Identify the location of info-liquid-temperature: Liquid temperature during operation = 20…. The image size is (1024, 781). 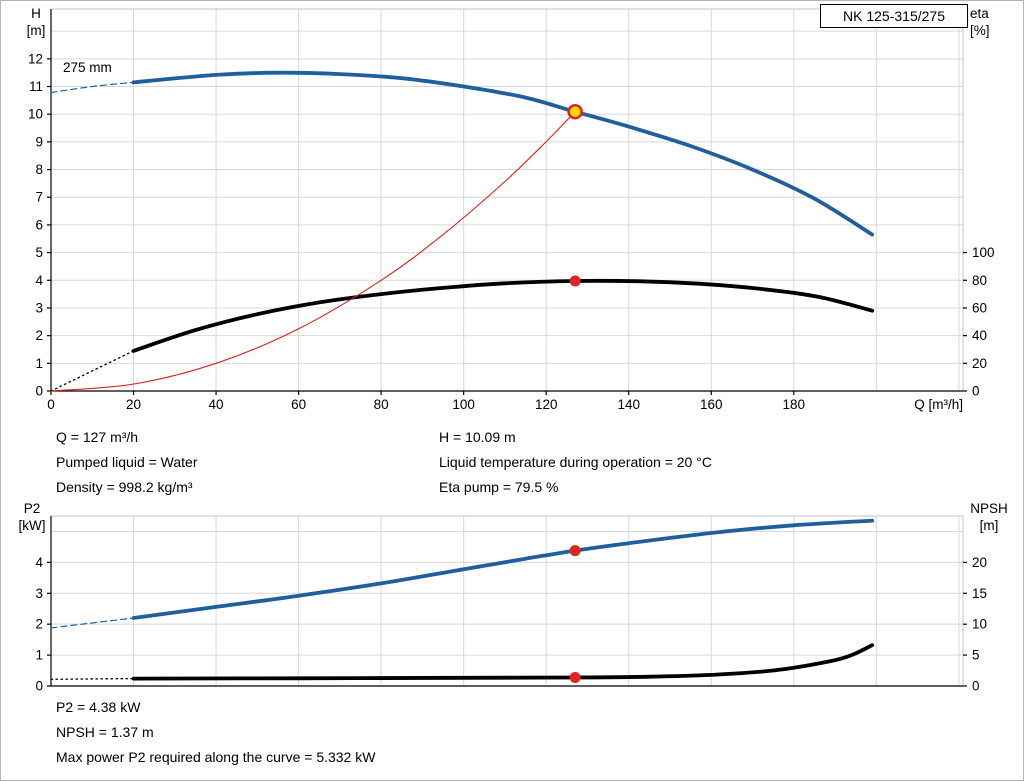
(575, 462).